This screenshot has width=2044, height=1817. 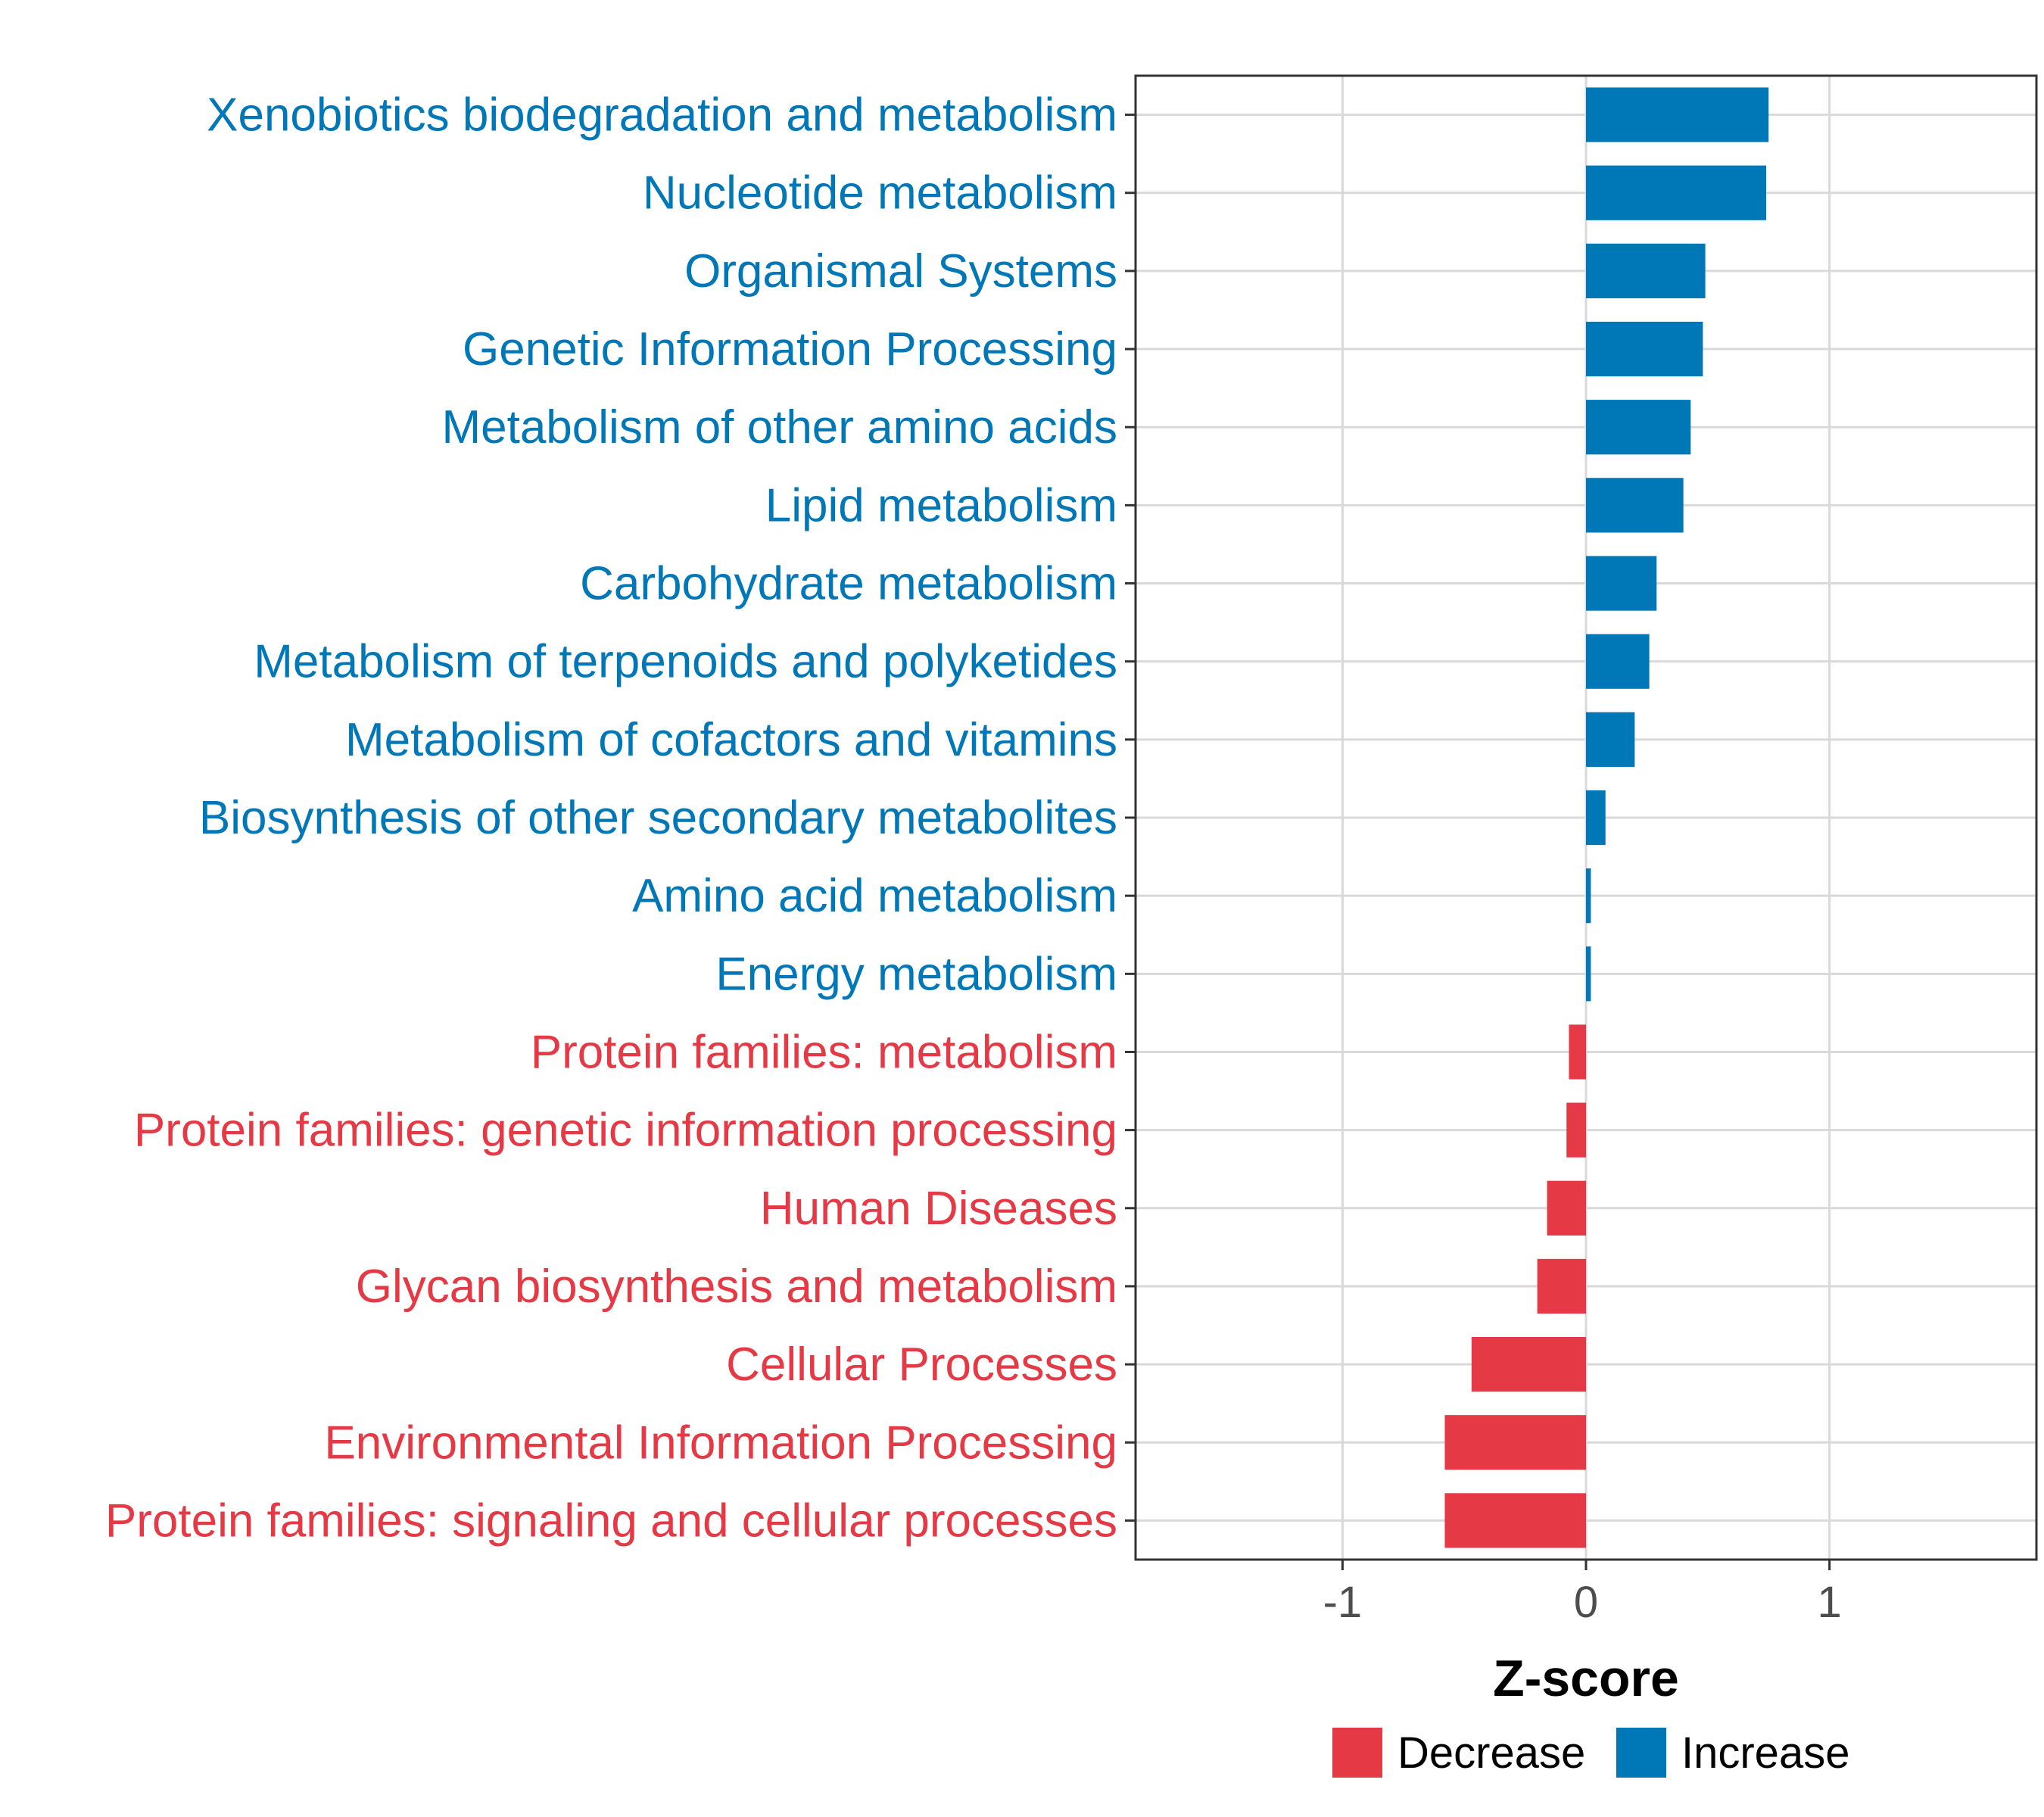 I want to click on legend-label-increase: Increase, so click(x=1765, y=1753).